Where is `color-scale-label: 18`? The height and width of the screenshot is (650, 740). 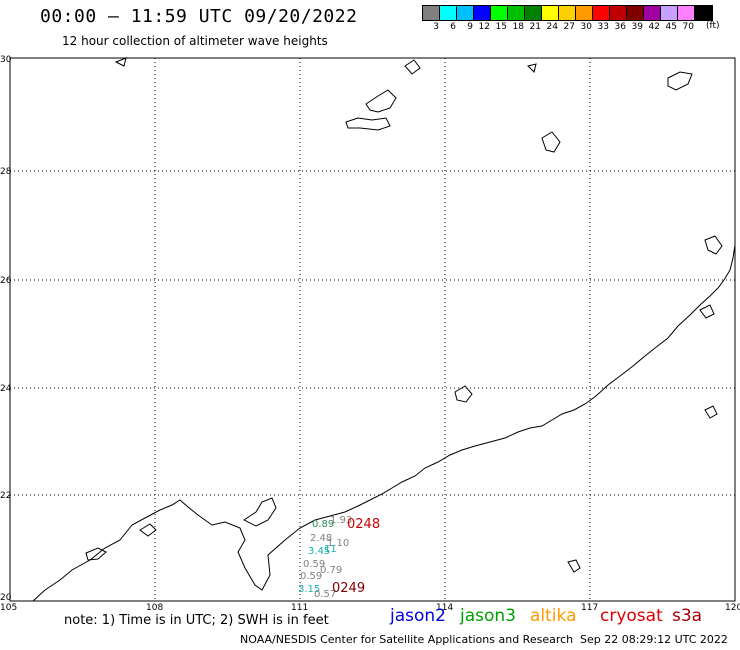
color-scale-label: 18 is located at coordinates (518, 27).